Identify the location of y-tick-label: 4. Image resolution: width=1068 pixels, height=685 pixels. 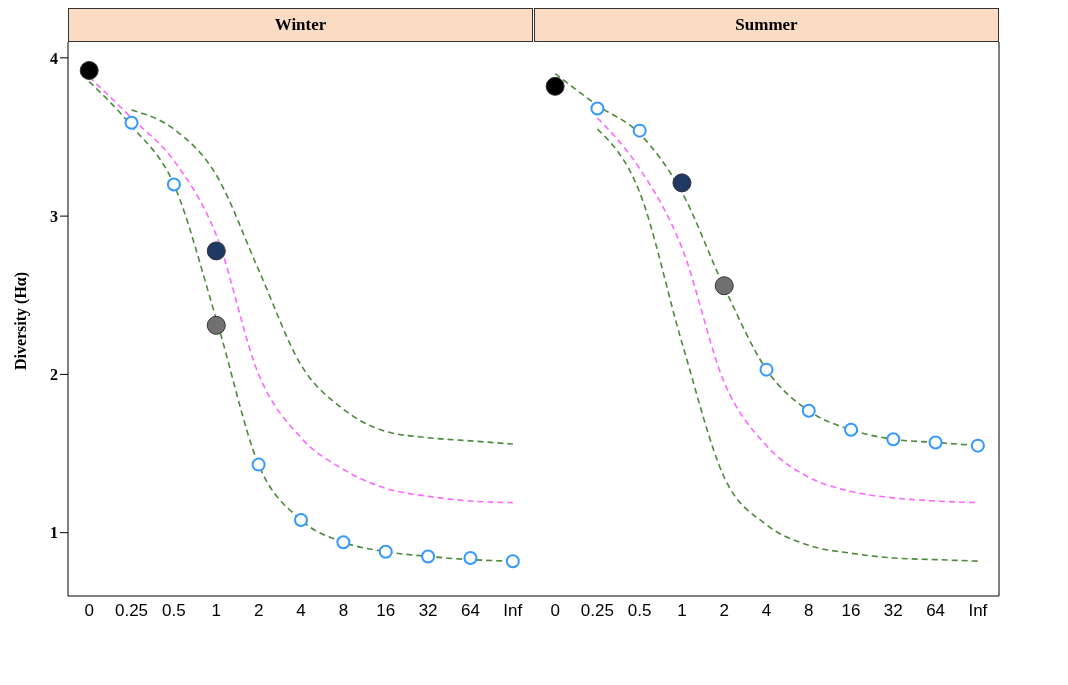
(54, 58).